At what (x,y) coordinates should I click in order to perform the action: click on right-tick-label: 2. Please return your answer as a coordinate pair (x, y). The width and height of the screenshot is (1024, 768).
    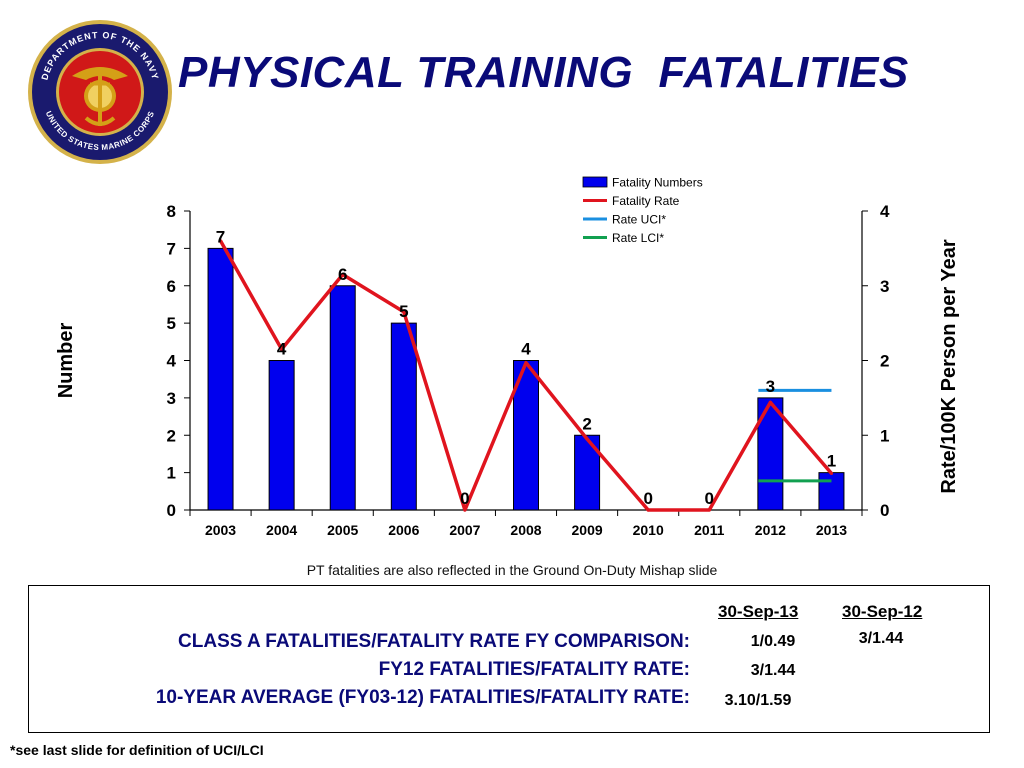
    Looking at the image, I should click on (884, 361).